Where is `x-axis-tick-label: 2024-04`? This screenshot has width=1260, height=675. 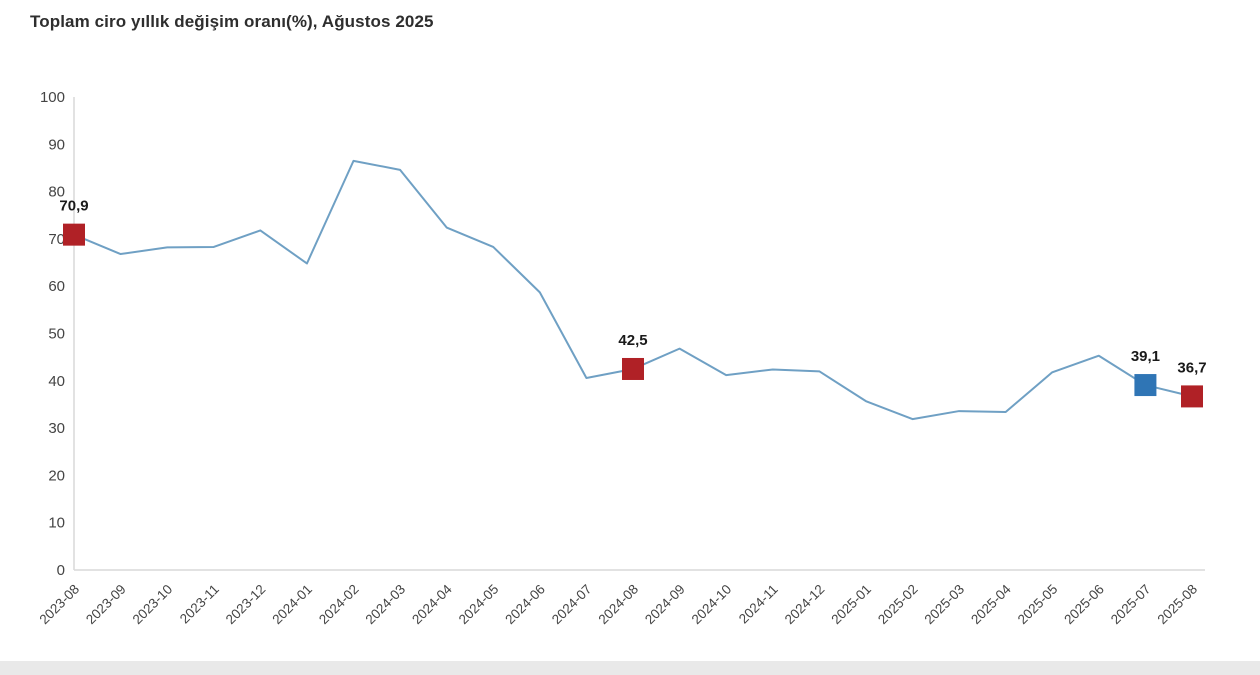
x-axis-tick-label: 2024-04 is located at coordinates (432, 604).